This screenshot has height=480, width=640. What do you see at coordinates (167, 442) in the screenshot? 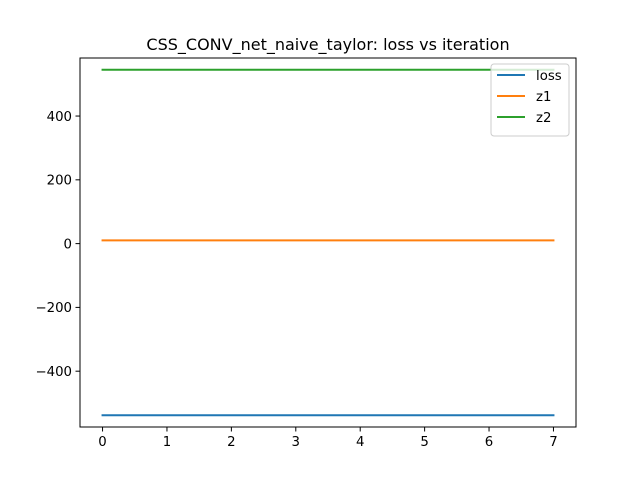
I see `x-tick-label: 1` at bounding box center [167, 442].